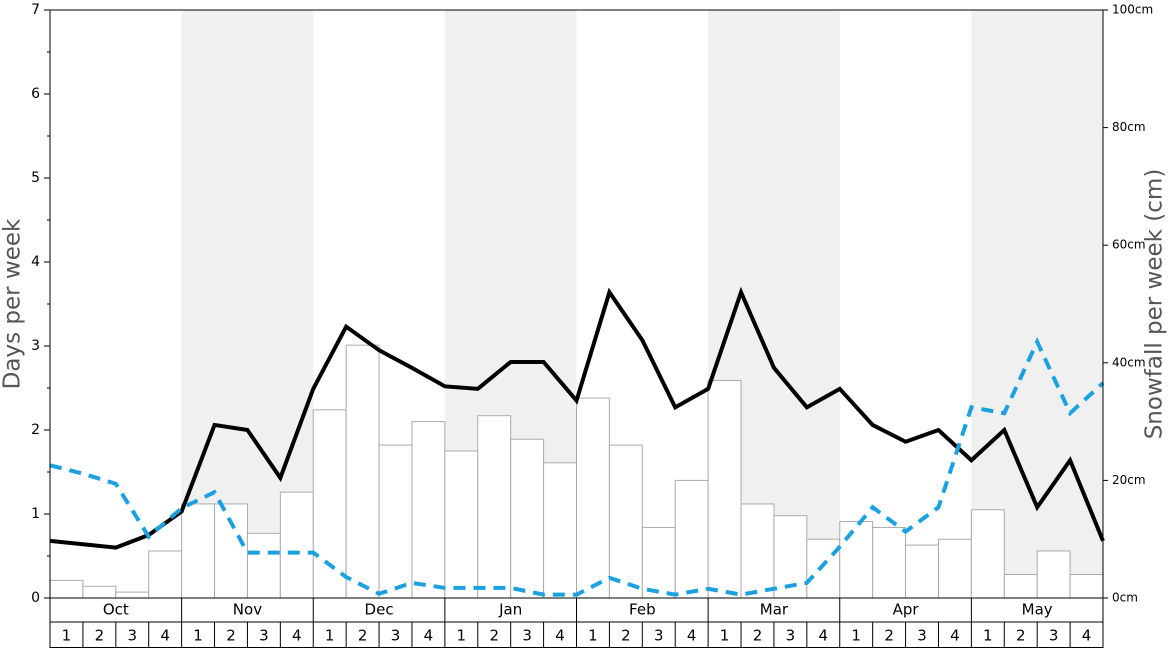  What do you see at coordinates (1129, 480) in the screenshot?
I see `y2-tick-label: 20cm` at bounding box center [1129, 480].